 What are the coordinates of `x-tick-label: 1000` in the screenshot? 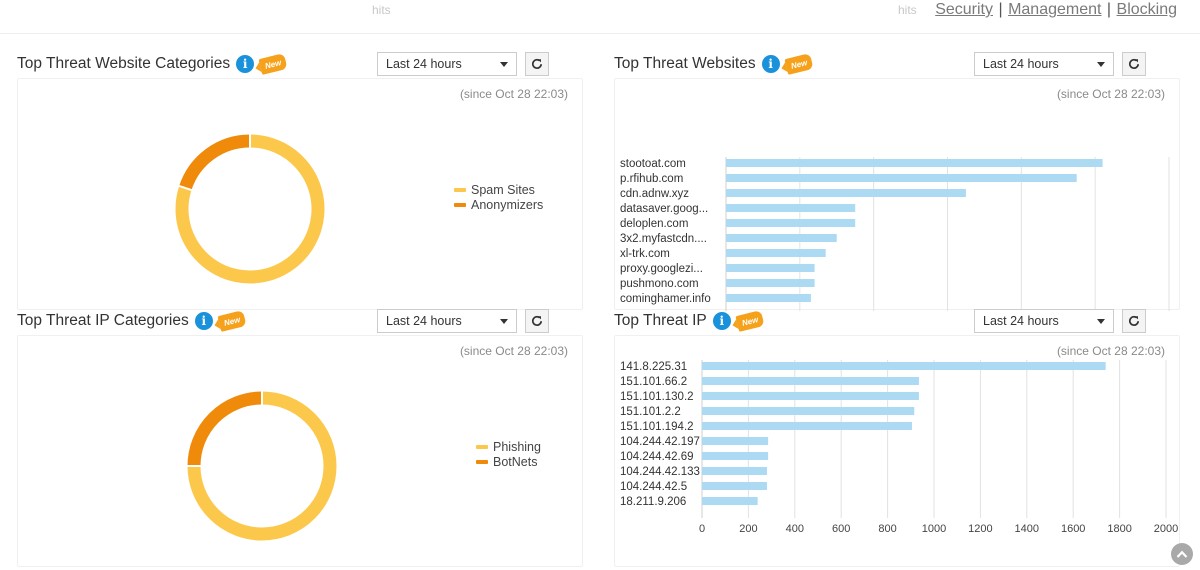 It's located at (934, 529).